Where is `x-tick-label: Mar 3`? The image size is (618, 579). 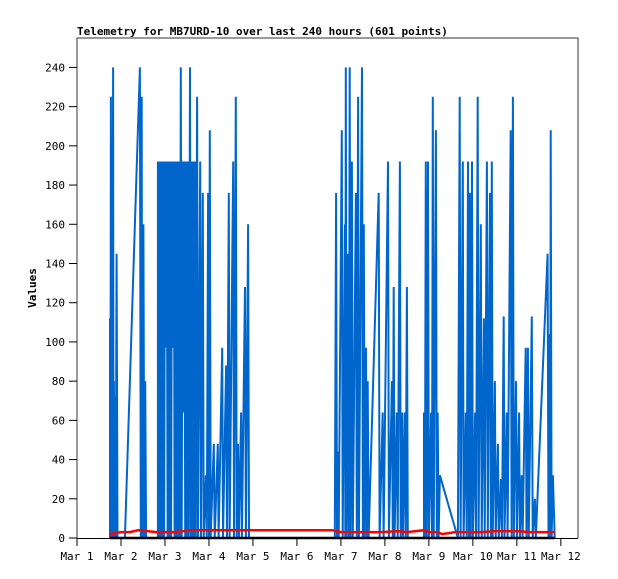
x-tick-label: Mar 3 is located at coordinates (164, 556).